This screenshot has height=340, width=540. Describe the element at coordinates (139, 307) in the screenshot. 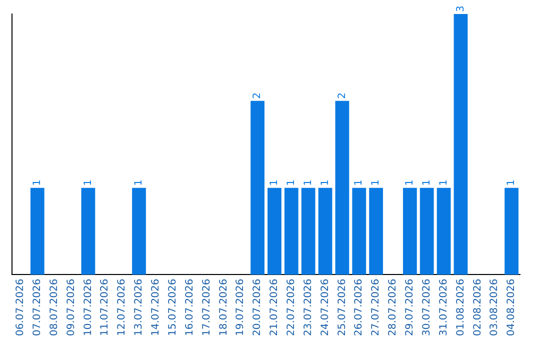

I see `x-tick-label: 13.07.2026` at that location.